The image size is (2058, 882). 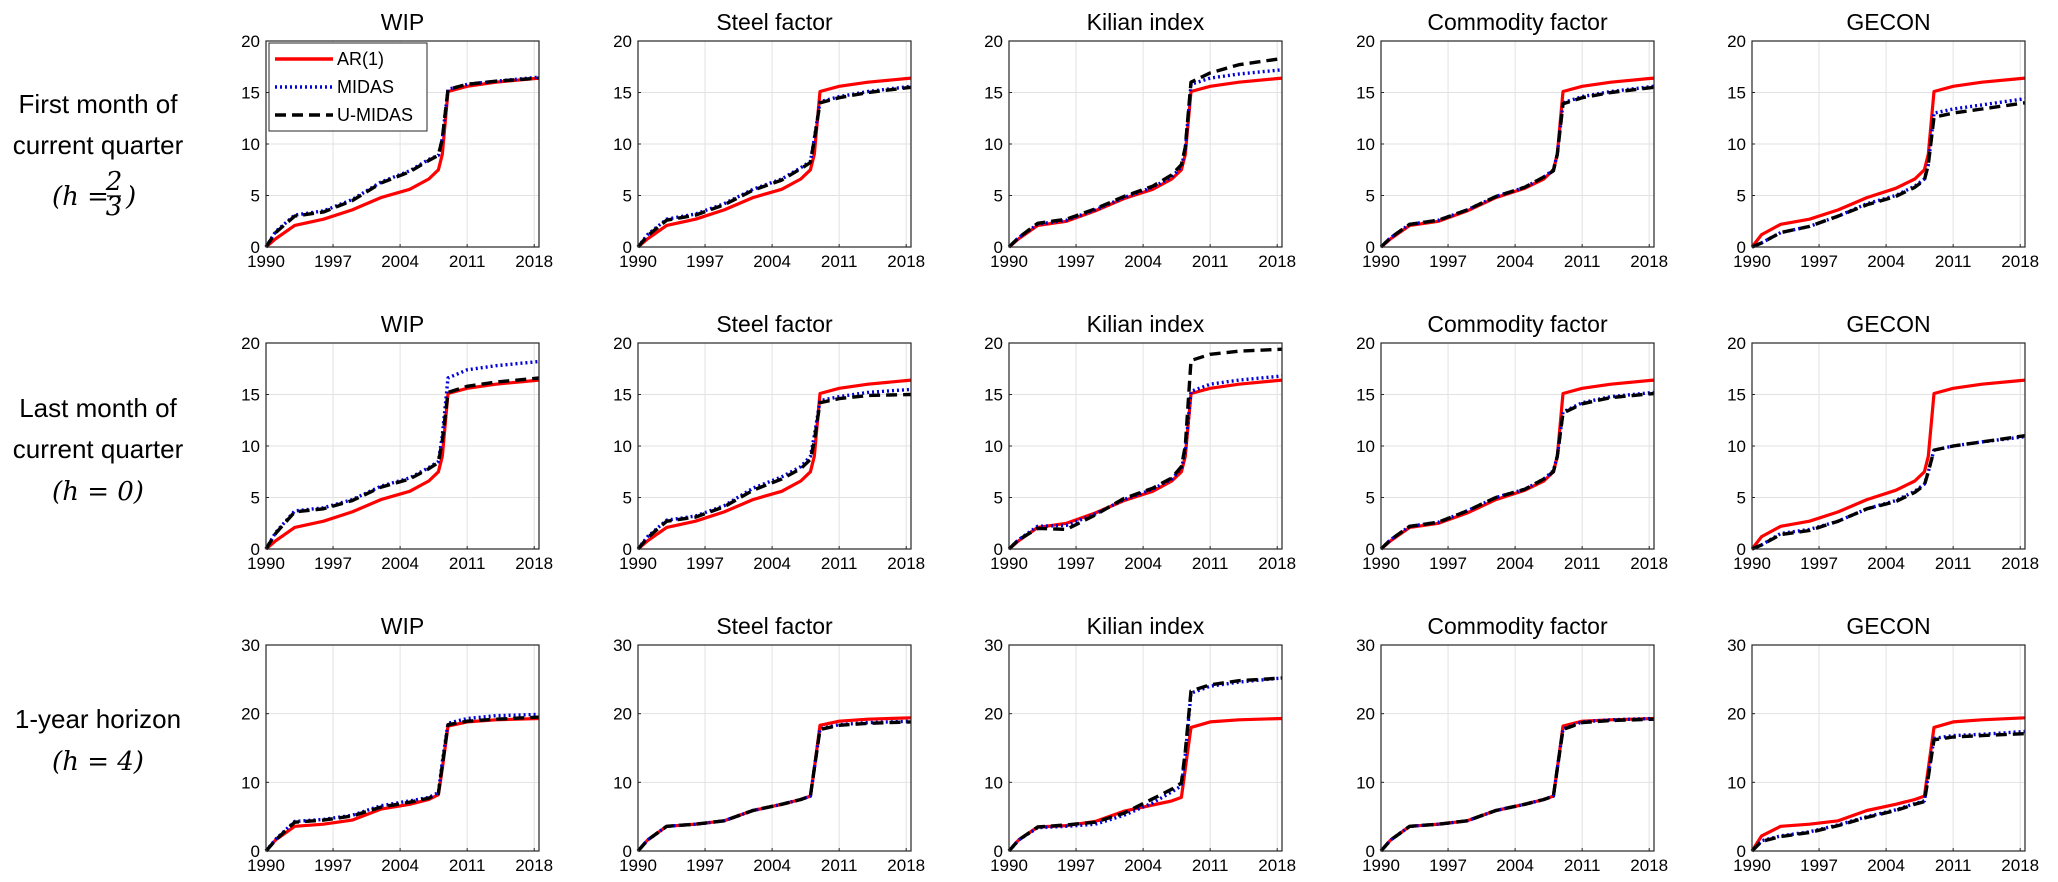 I want to click on panel: 1990 1997 2004 2011 2018 0 5 10 15 20 Kilian index, so click(x=1140, y=442).